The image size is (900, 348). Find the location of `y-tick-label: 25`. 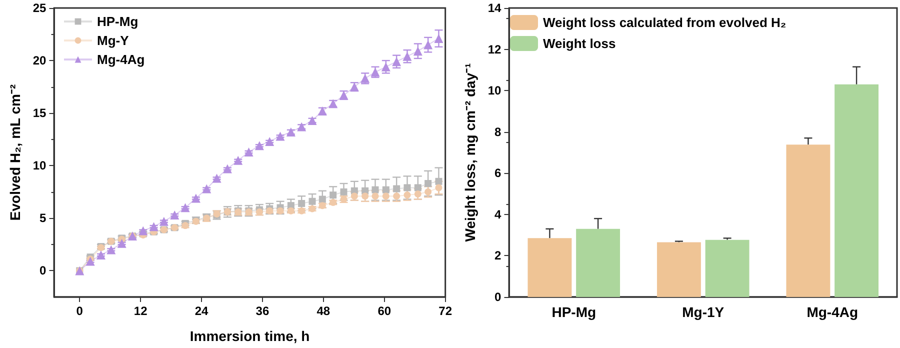

y-tick-label: 25 is located at coordinates (39, 8).